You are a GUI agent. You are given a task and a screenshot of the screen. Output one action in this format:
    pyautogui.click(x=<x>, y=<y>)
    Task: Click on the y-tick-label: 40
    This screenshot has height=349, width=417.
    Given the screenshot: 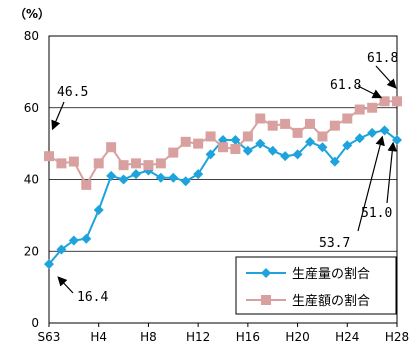 What is the action you would take?
    pyautogui.click(x=31, y=180)
    